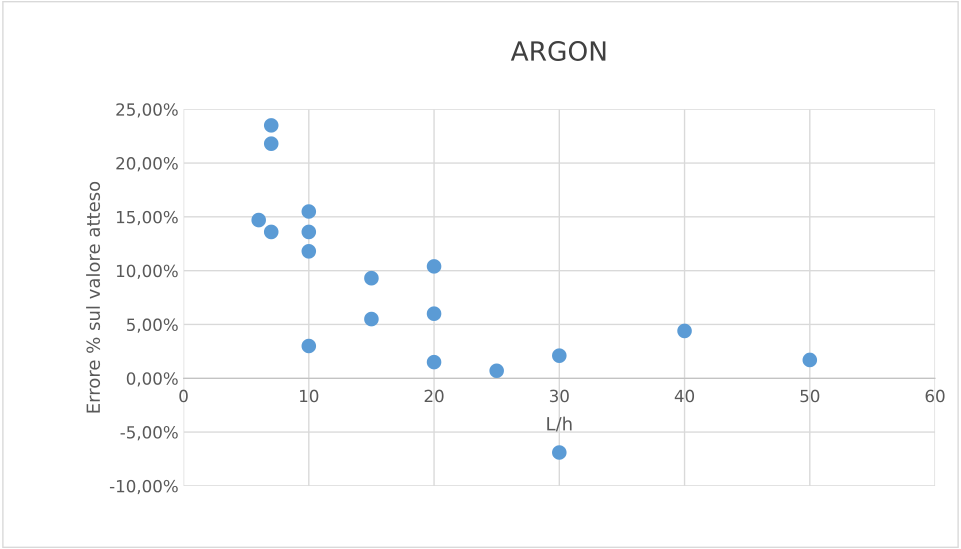 Image resolution: width=961 pixels, height=549 pixels. Describe the element at coordinates (558, 51) in the screenshot. I see `chart-title: ARGON` at that location.